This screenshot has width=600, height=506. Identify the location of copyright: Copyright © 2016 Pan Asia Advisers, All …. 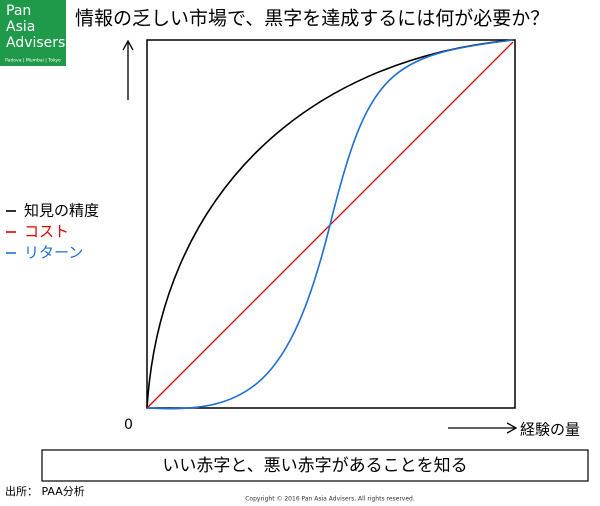
(330, 499).